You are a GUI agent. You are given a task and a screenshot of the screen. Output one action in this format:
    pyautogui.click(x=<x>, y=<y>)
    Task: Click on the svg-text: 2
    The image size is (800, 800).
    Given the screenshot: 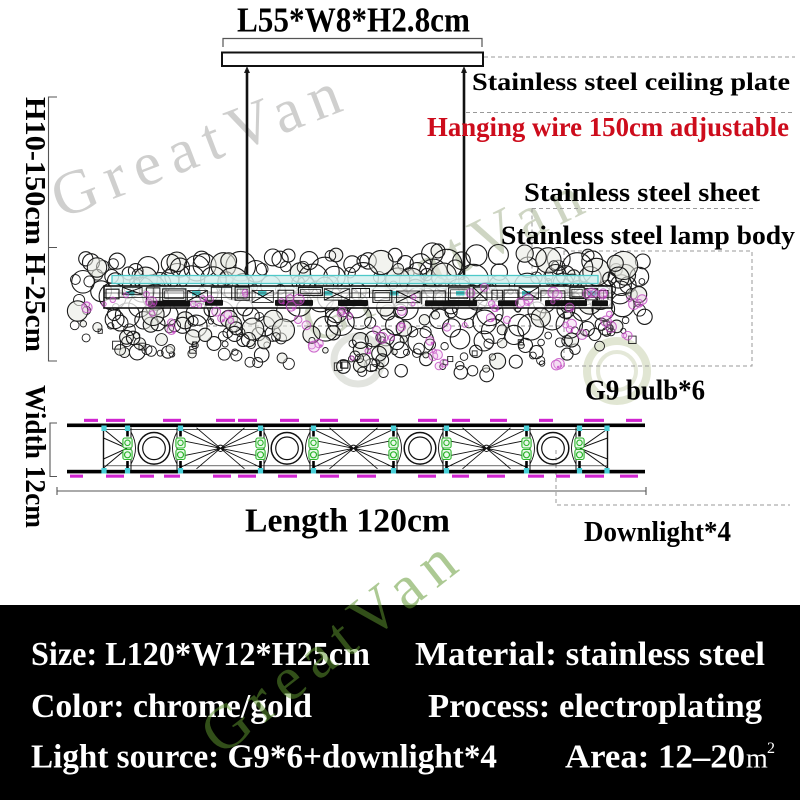 What is the action you would take?
    pyautogui.click(x=771, y=748)
    